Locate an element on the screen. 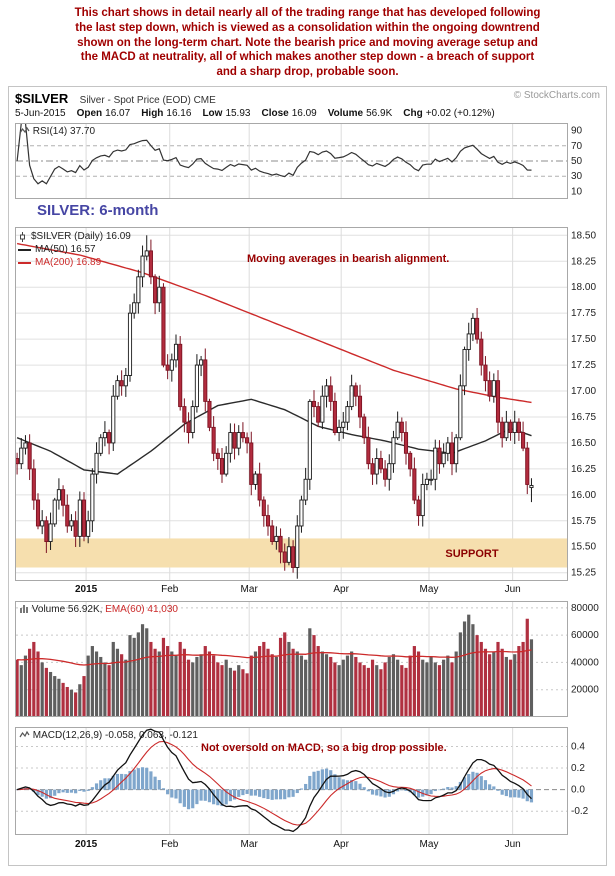  copyright: © StockCharts.com is located at coordinates (556, 95).